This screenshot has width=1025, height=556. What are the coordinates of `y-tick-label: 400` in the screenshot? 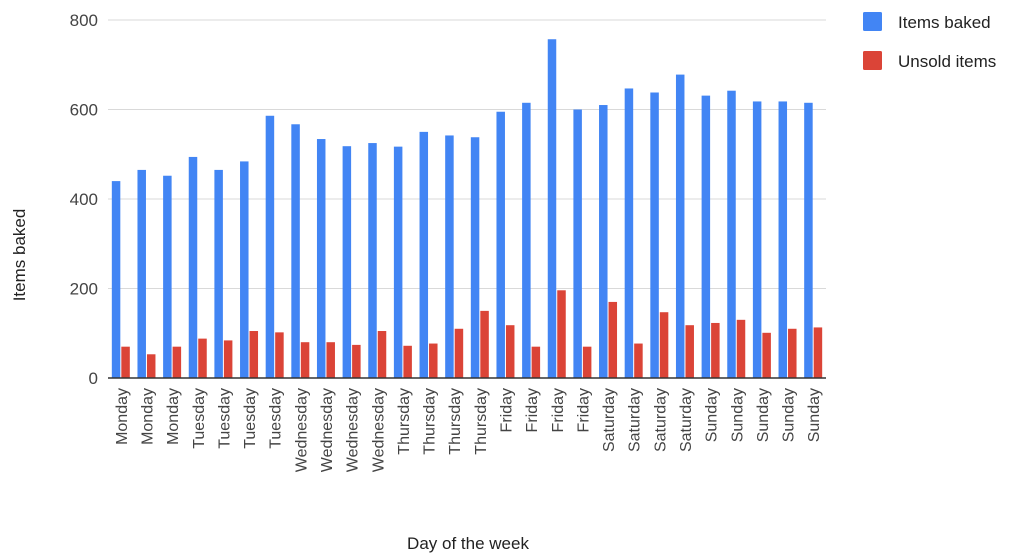 It's located at (84, 199).